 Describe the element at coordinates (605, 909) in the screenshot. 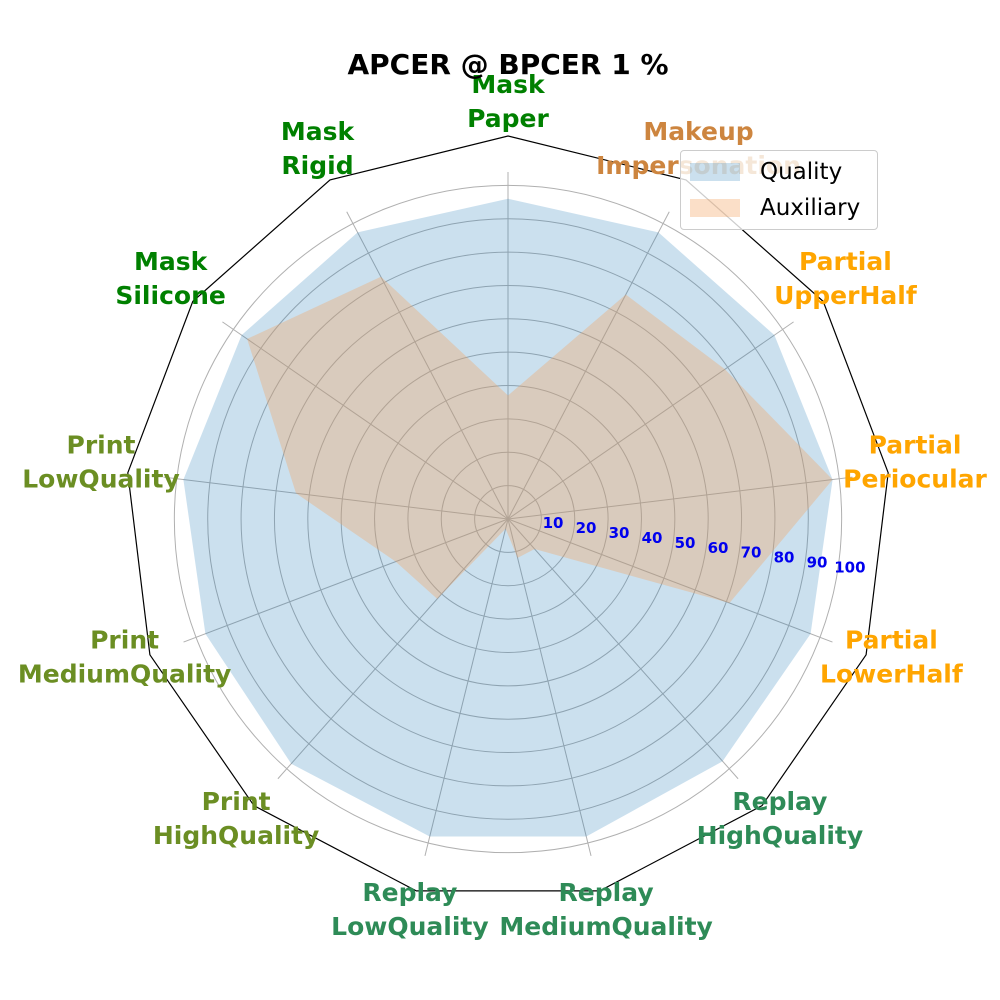

I see `category-label-6: Replay MediumQuality` at that location.